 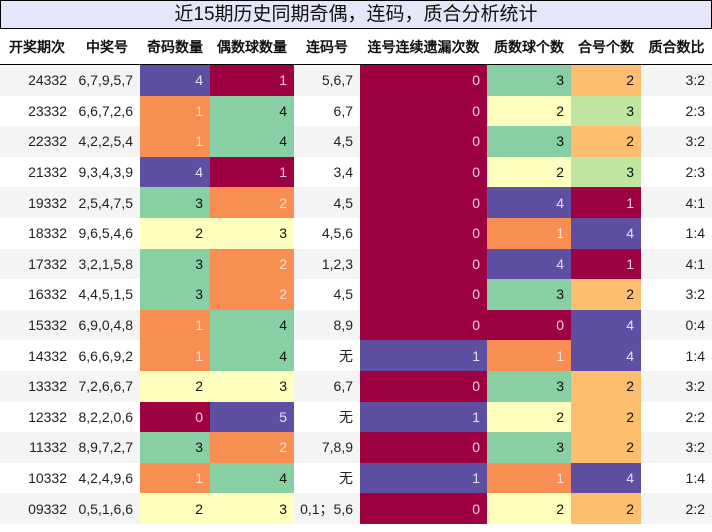 What do you see at coordinates (175, 386) in the screenshot?
I see `cell-odd-count: 2` at bounding box center [175, 386].